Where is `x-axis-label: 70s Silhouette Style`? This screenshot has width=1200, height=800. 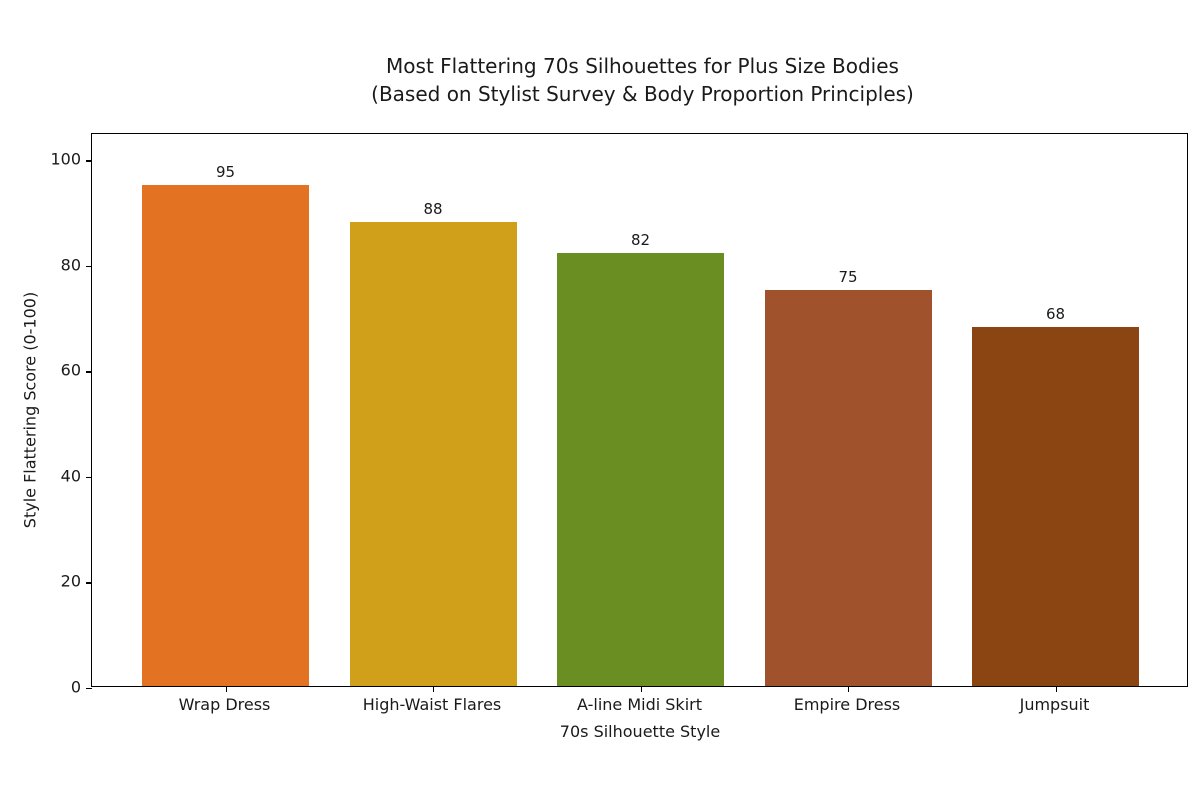 x-axis-label: 70s Silhouette Style is located at coordinates (640, 731).